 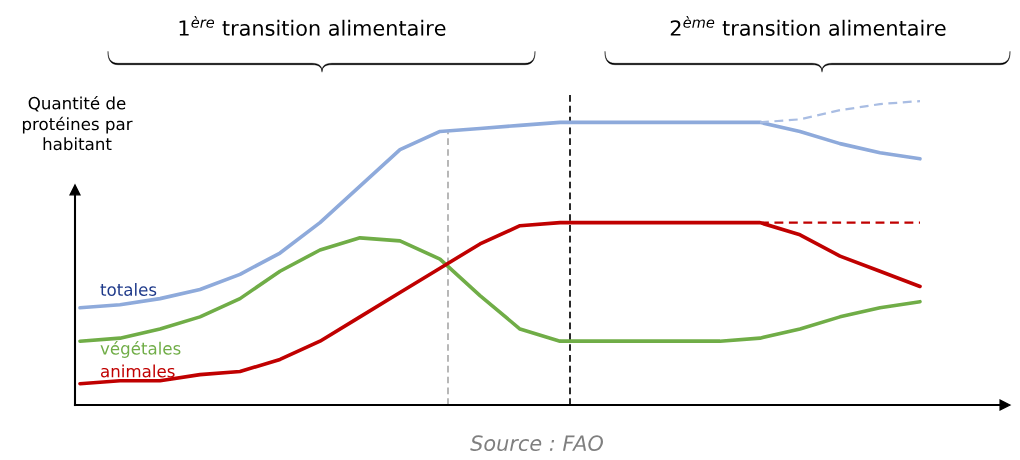 I want to click on series-label: végétales, so click(x=140, y=349).